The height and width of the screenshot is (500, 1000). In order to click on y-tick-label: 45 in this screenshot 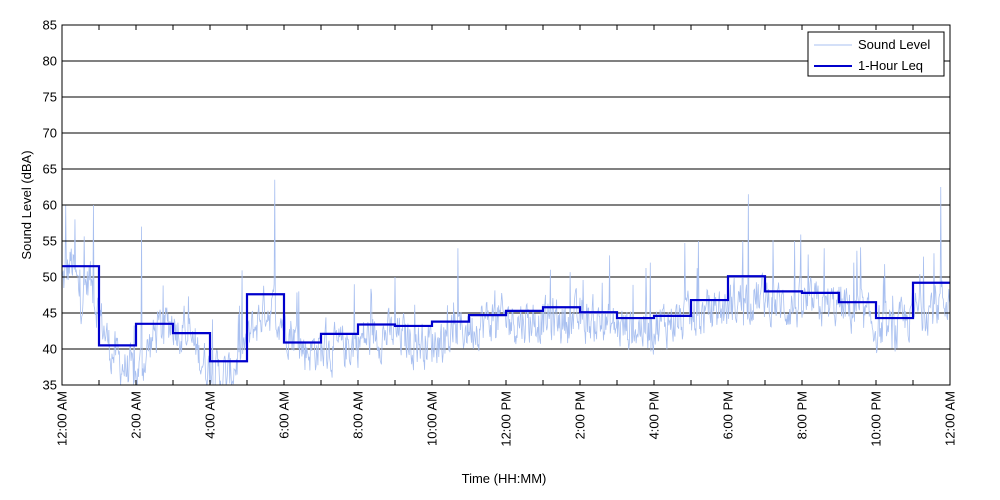, I will do `click(50, 313)`.